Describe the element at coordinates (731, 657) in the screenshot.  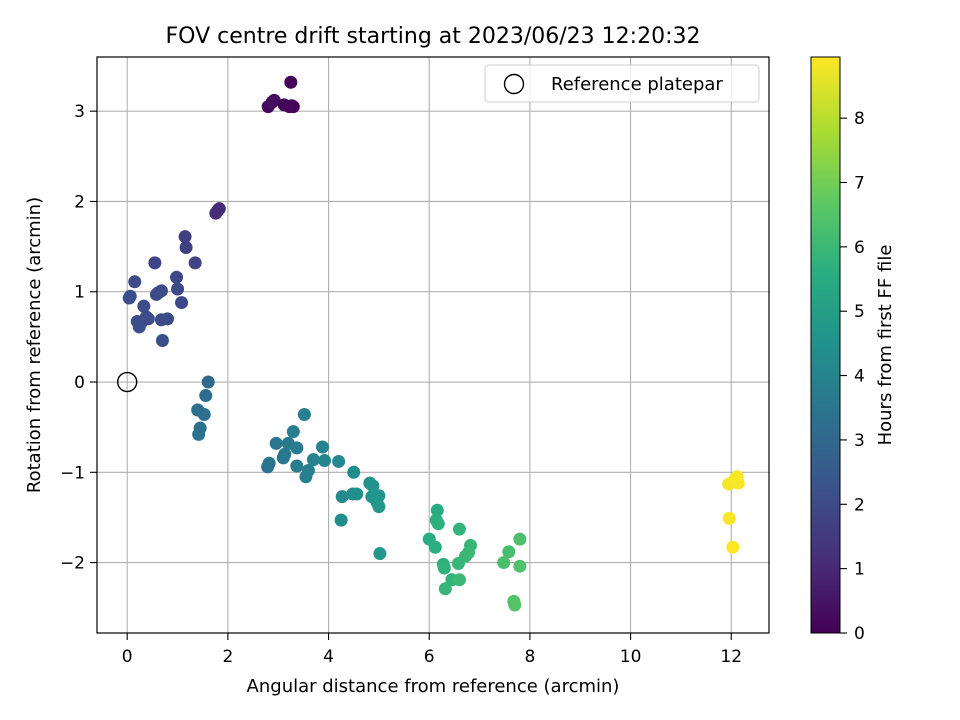
I see `x-tick-label: 12` at that location.